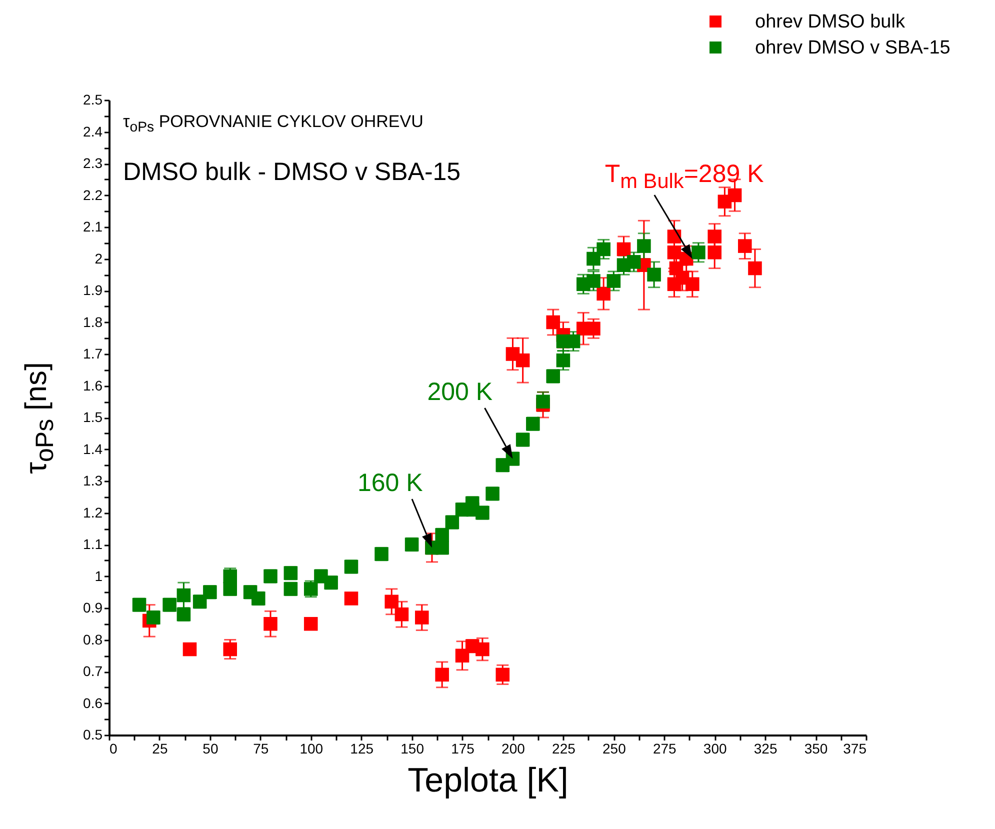 The image size is (995, 829). I want to click on x-tick-label: 0, so click(114, 748).